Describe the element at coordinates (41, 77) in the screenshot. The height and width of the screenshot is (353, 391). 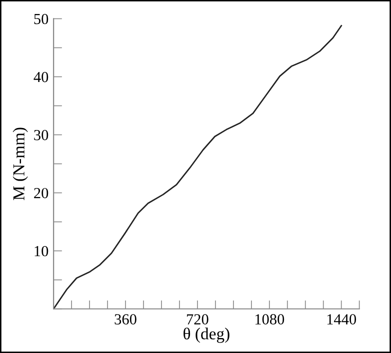
I see `y-tick-label: 40` at that location.